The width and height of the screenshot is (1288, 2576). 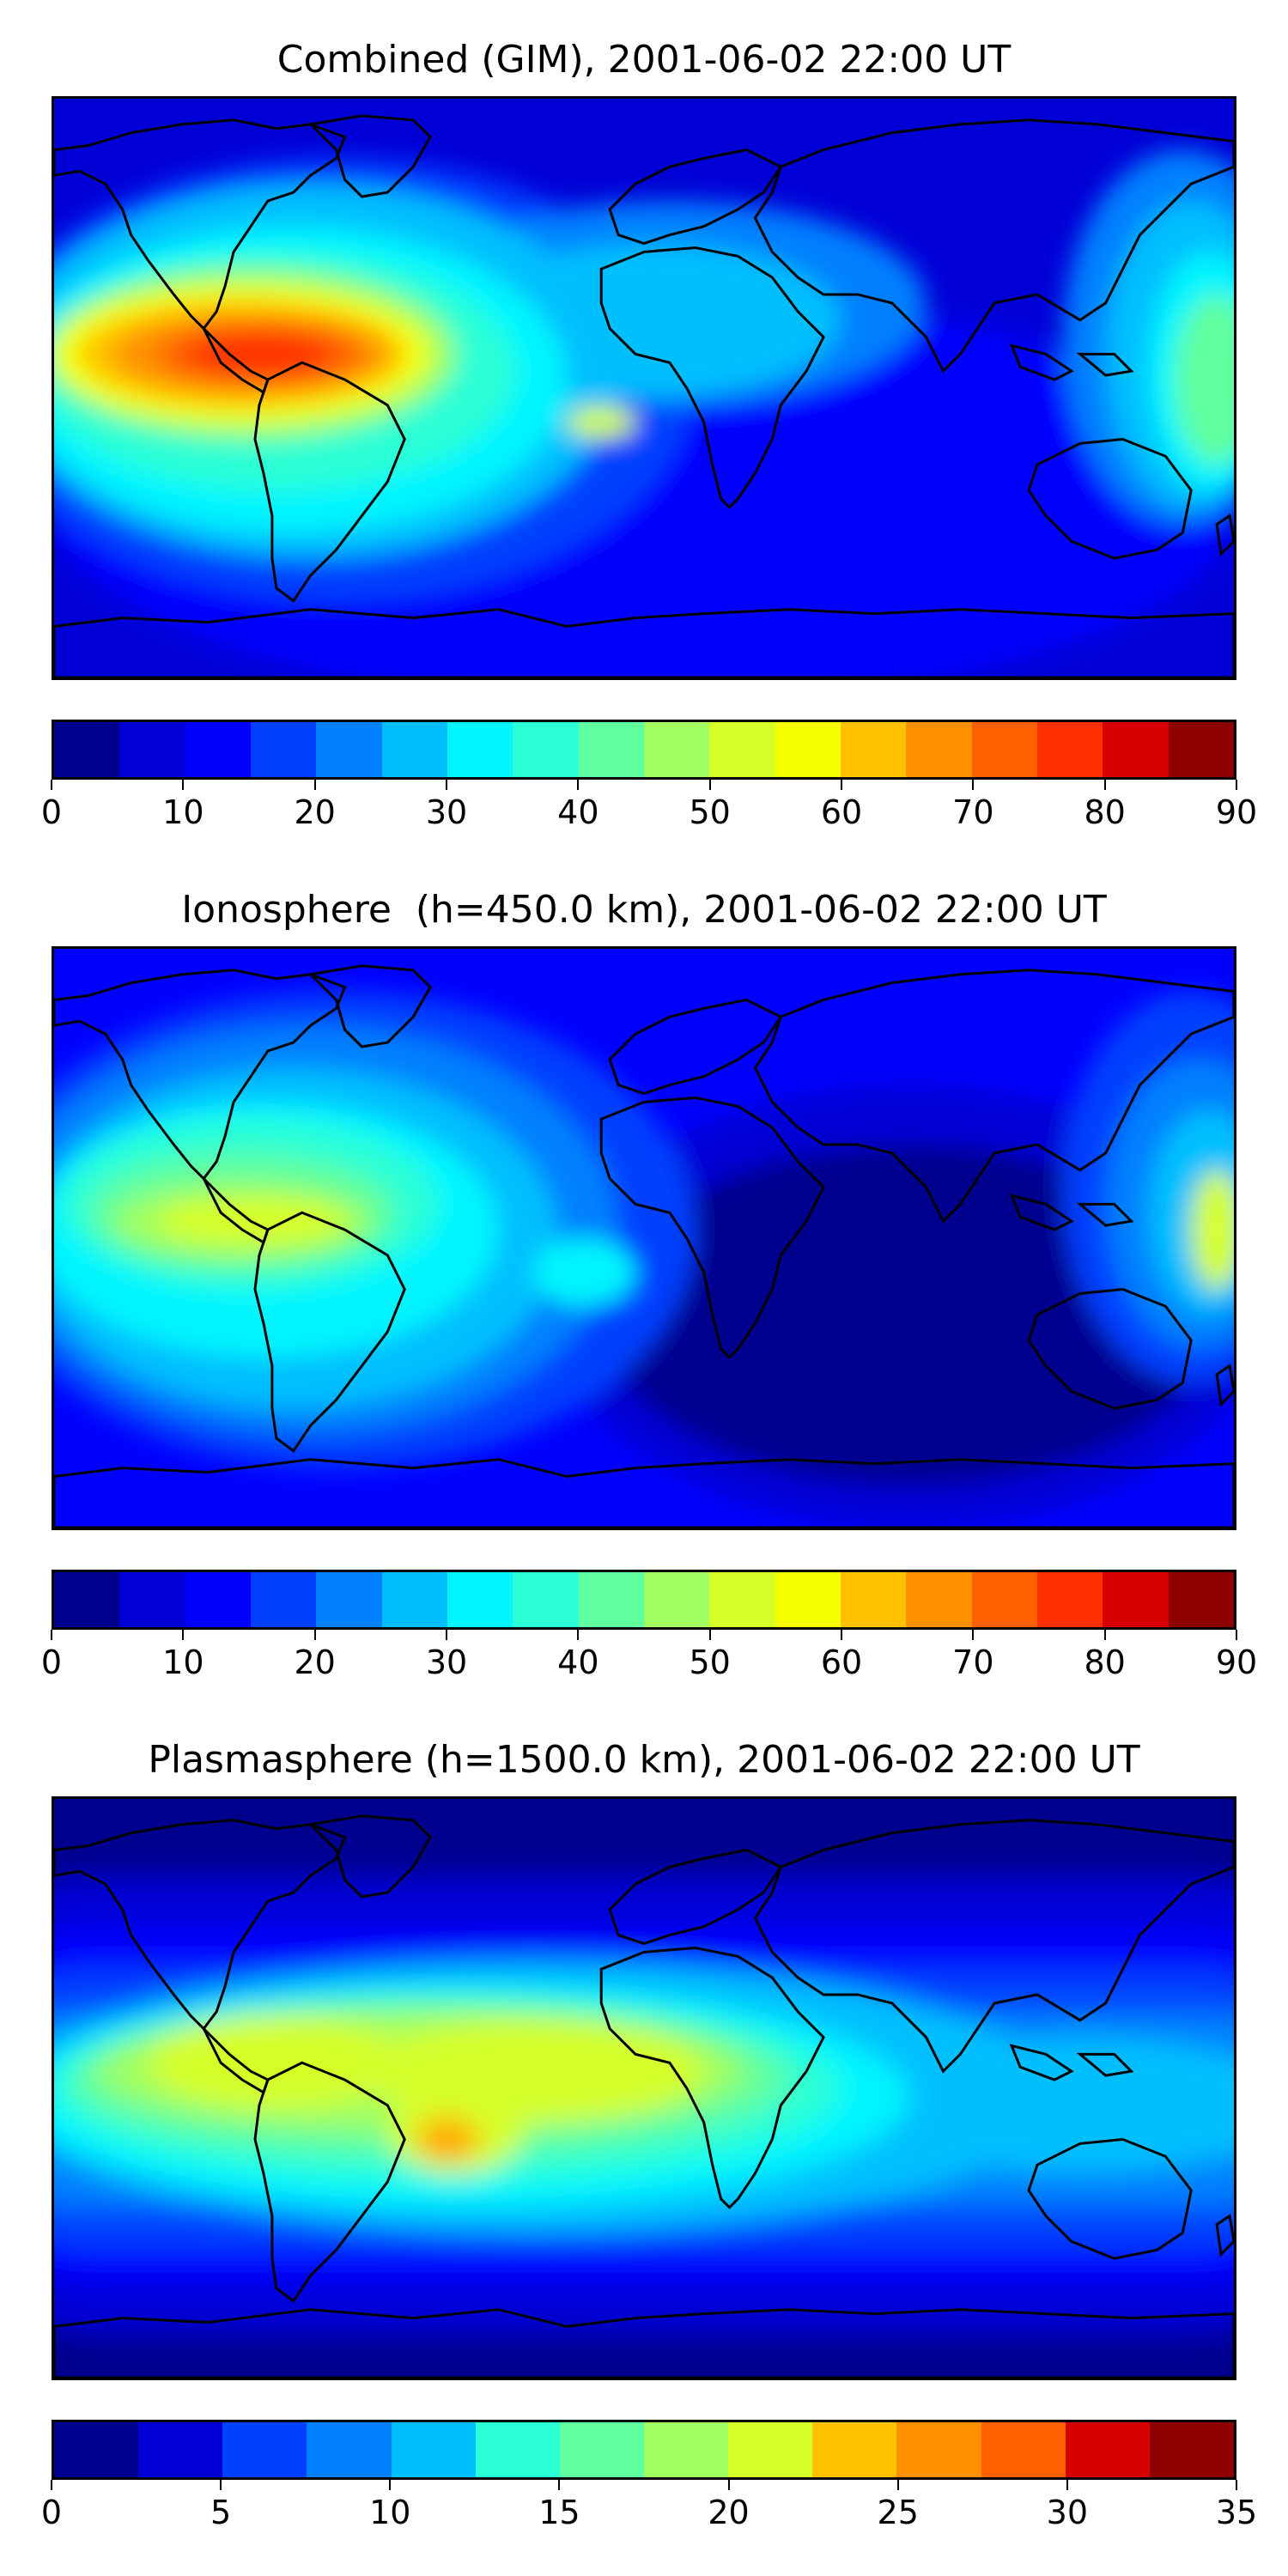 What do you see at coordinates (559, 2513) in the screenshot?
I see `colorbar-tick-label: 15` at bounding box center [559, 2513].